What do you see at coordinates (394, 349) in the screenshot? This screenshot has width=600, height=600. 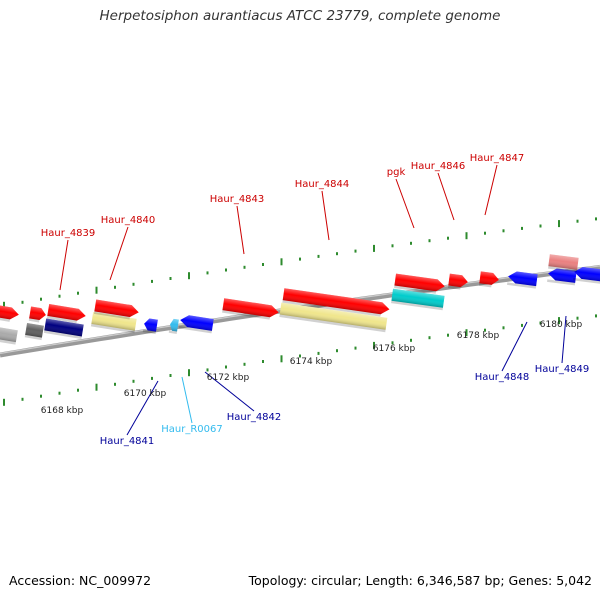 I see `scale-label: 6176 kbp` at bounding box center [394, 349].